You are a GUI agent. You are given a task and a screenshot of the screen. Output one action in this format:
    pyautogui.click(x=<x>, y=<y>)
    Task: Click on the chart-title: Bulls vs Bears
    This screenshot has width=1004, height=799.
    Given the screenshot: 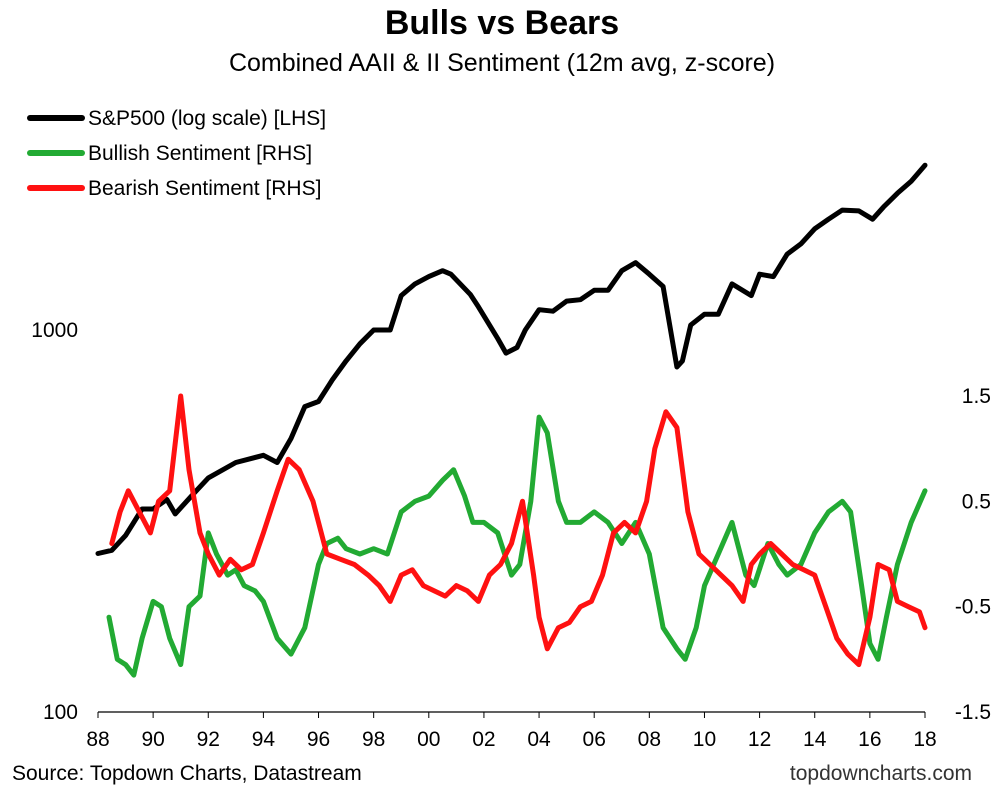 What is the action you would take?
    pyautogui.click(x=502, y=23)
    